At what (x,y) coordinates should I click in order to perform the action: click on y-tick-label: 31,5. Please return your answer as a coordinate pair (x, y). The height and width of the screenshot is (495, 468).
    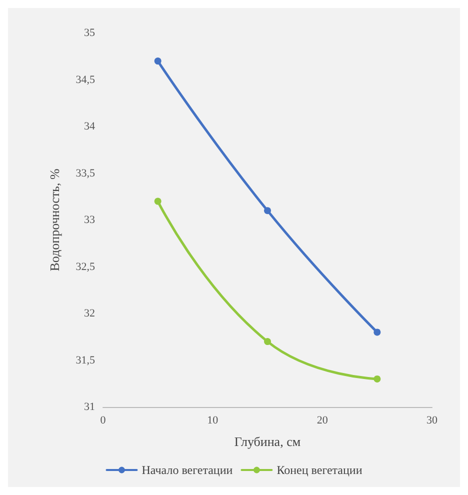
    Looking at the image, I should click on (86, 360).